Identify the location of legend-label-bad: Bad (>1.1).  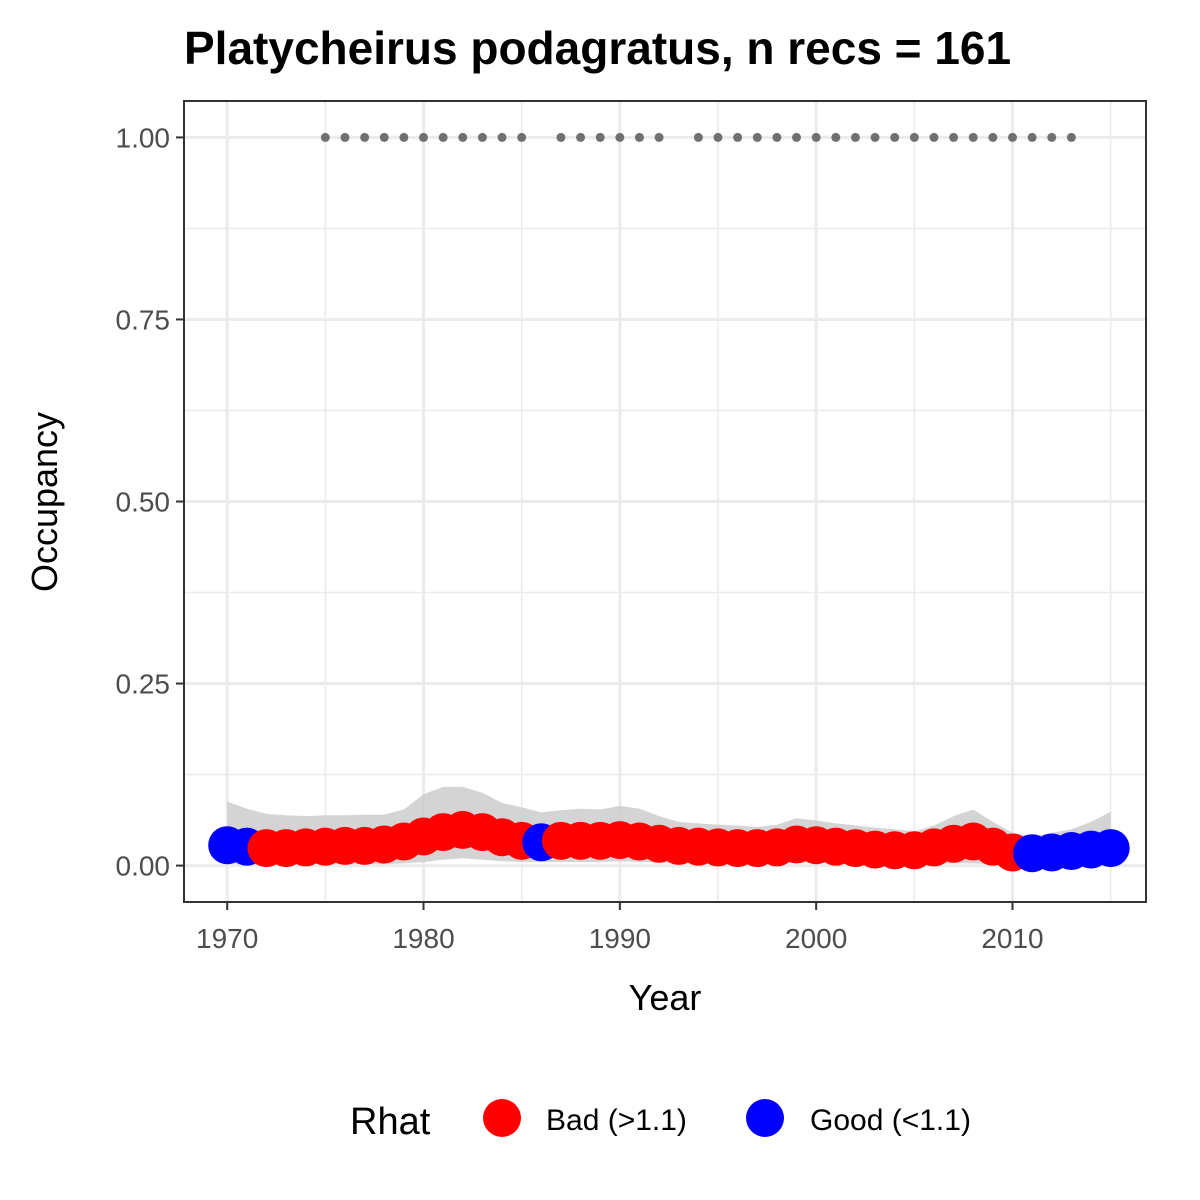
(616, 1120).